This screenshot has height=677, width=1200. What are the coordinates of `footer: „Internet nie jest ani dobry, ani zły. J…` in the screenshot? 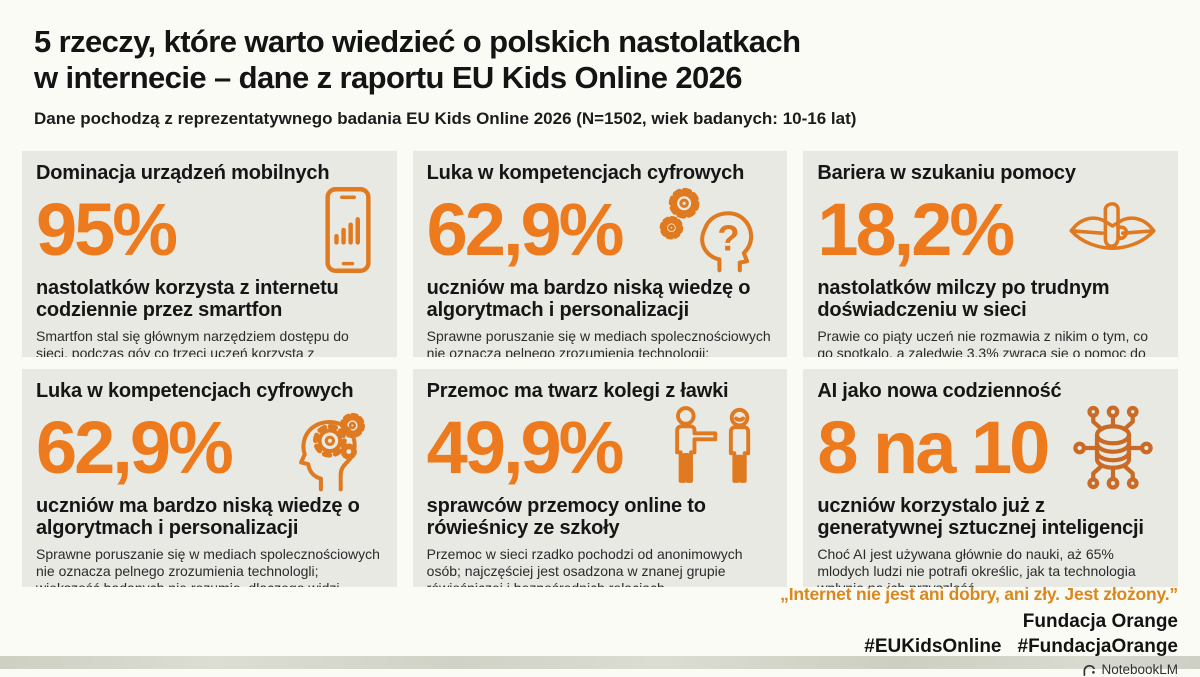 It's located at (979, 630).